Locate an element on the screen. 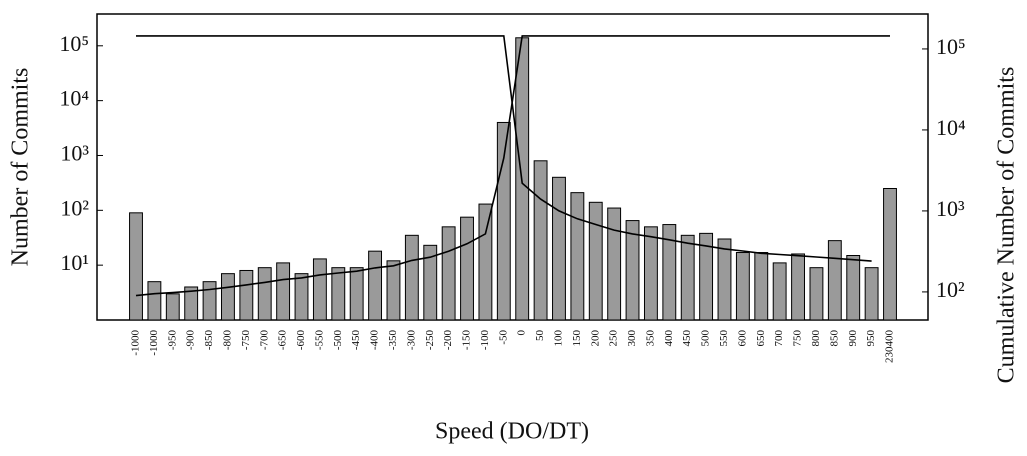 Image resolution: width=1027 pixels, height=456 pixels. y-tick-label: 10³ is located at coordinates (74, 153).